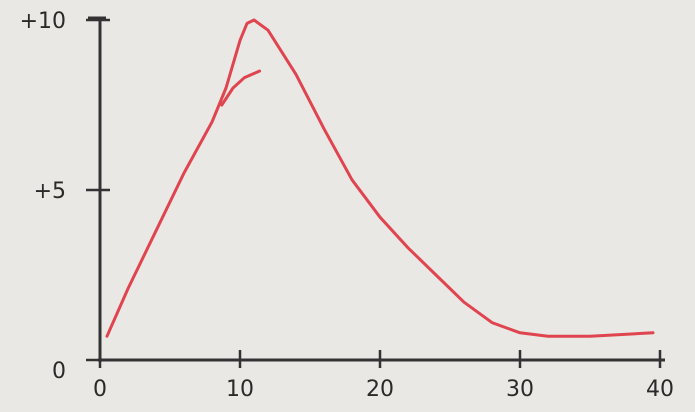  I want to click on y-tick-label: +5, so click(50, 191).